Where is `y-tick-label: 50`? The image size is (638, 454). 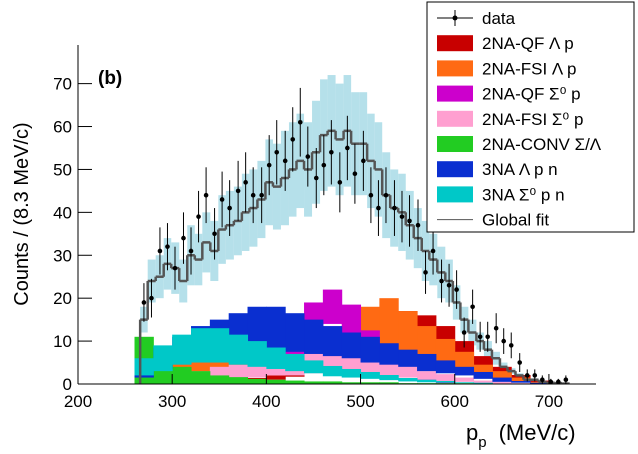 y-tick-label: 50 is located at coordinates (62, 169).